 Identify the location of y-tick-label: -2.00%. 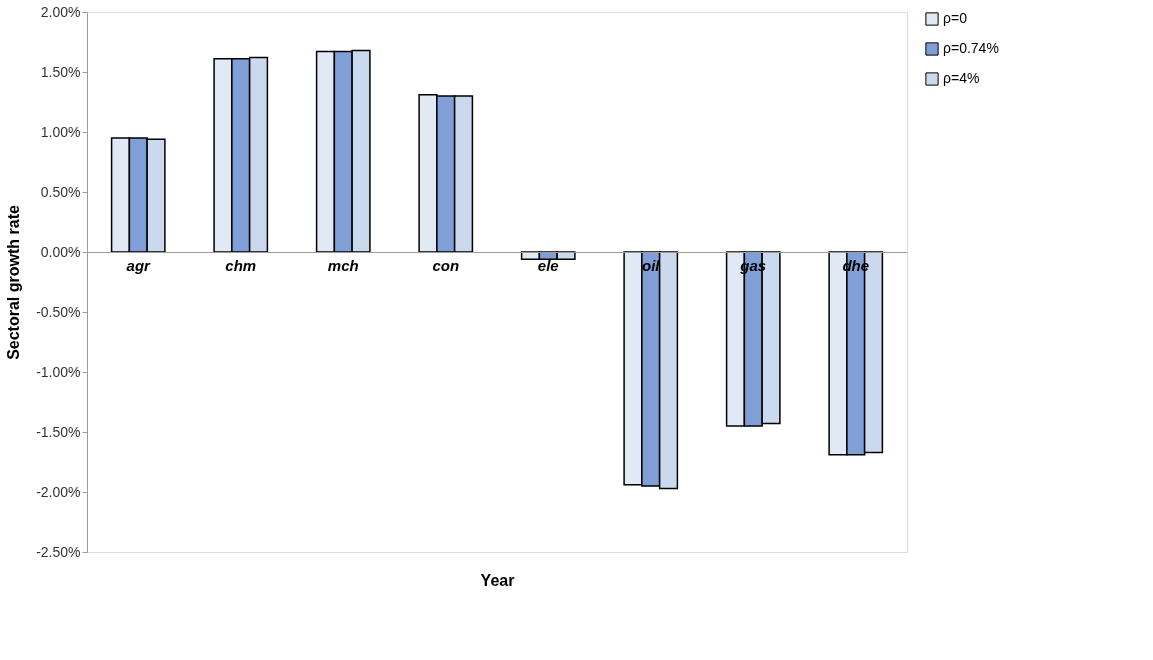
(58, 491).